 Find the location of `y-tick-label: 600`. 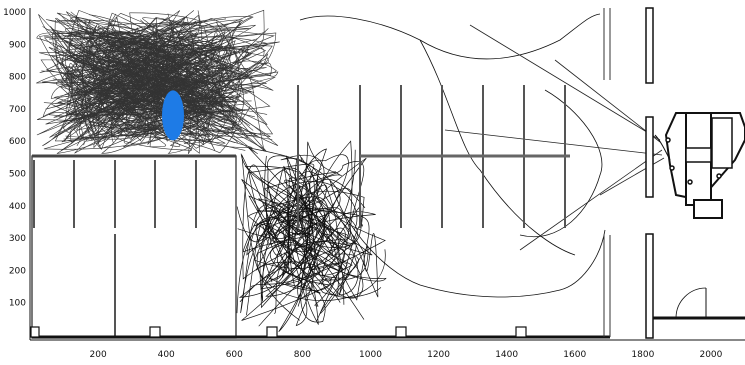

y-tick-label: 600 is located at coordinates (17, 142).